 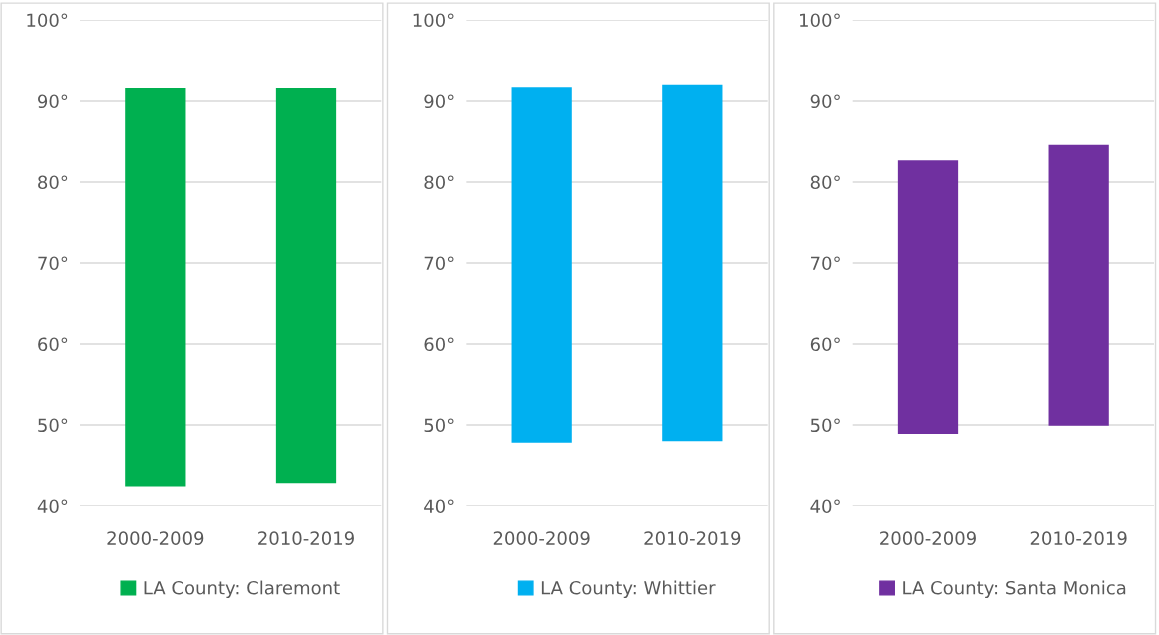 I want to click on legend-label: LA County: Claremont, so click(x=242, y=589).